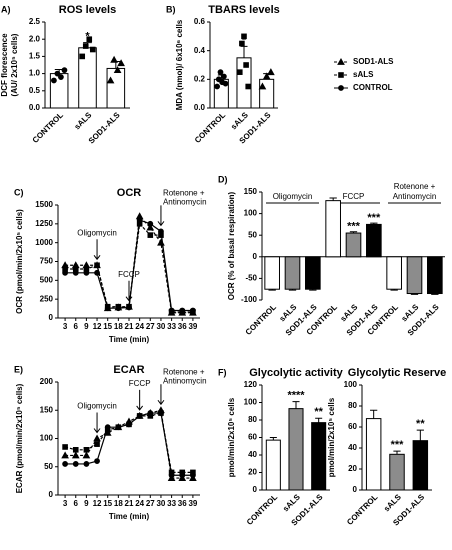  What do you see at coordinates (139, 326) in the screenshot?
I see `x-tick-label: 24` at bounding box center [139, 326].